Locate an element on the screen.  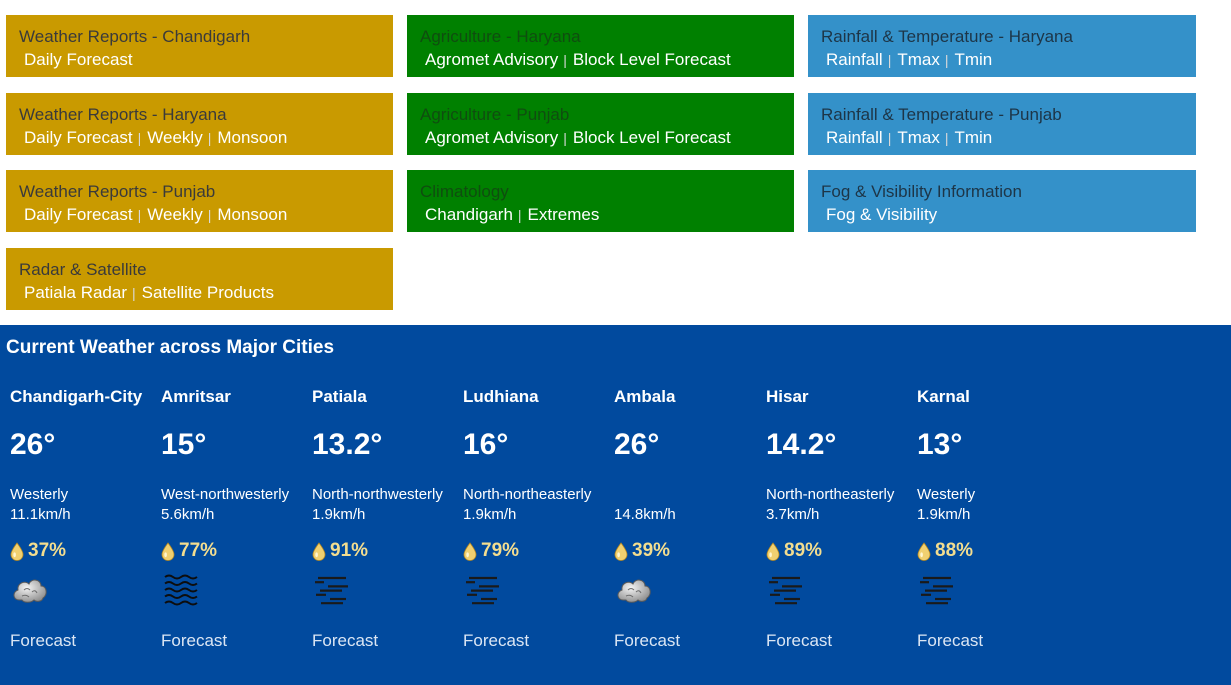
tile-title: Weather Reports - Punjab is located at coordinates (117, 191).